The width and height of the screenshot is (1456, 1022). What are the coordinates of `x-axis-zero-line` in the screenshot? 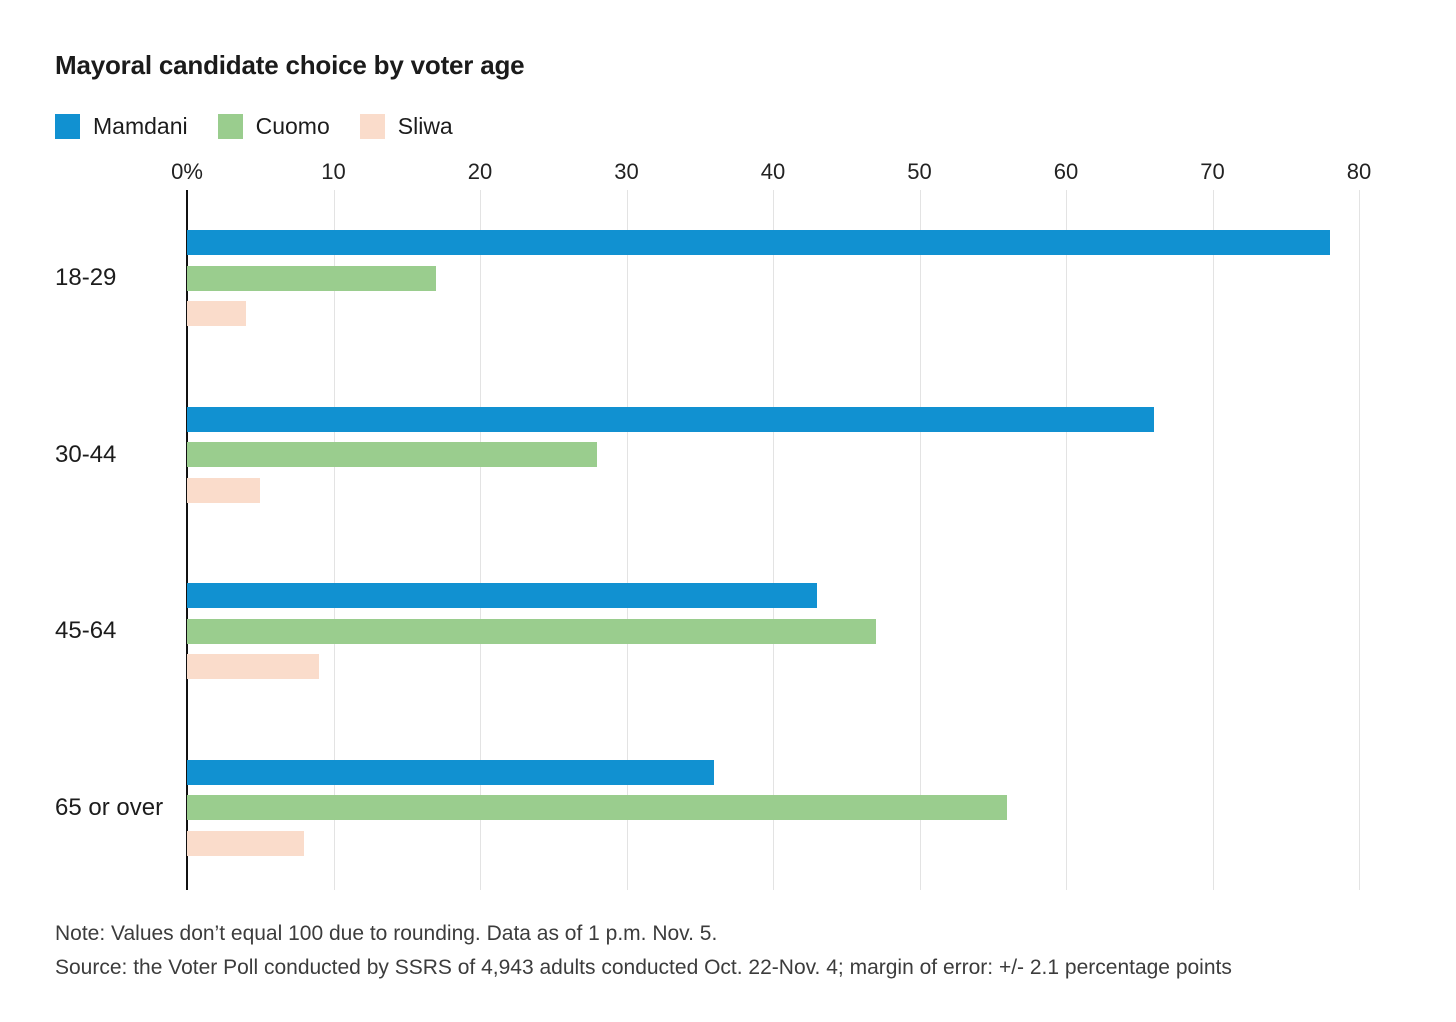 It's located at (187, 540).